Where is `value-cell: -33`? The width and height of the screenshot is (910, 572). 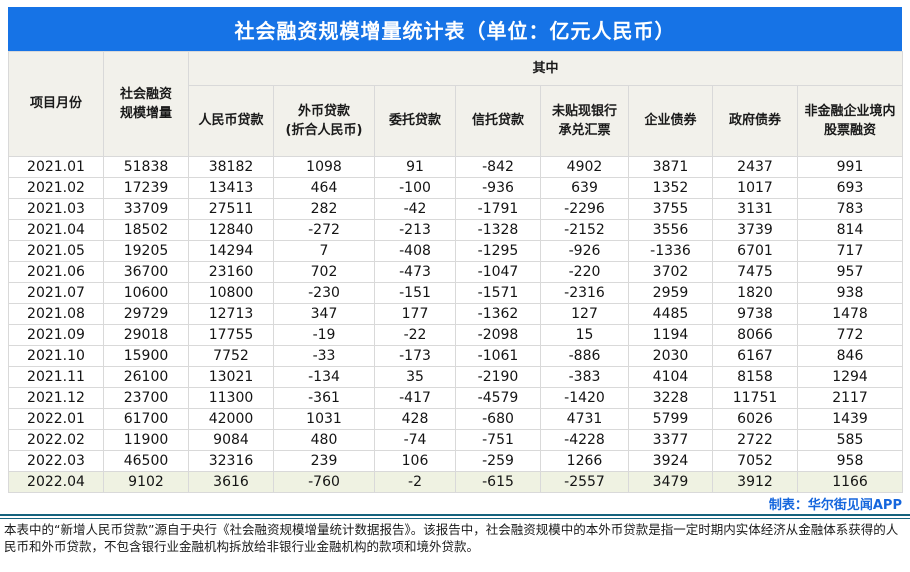 value-cell: -33 is located at coordinates (324, 356).